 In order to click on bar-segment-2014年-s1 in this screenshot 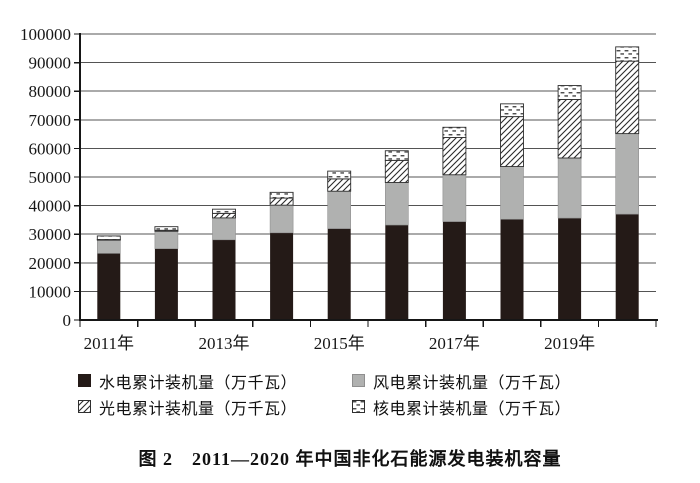, I will do `click(281, 219)`.